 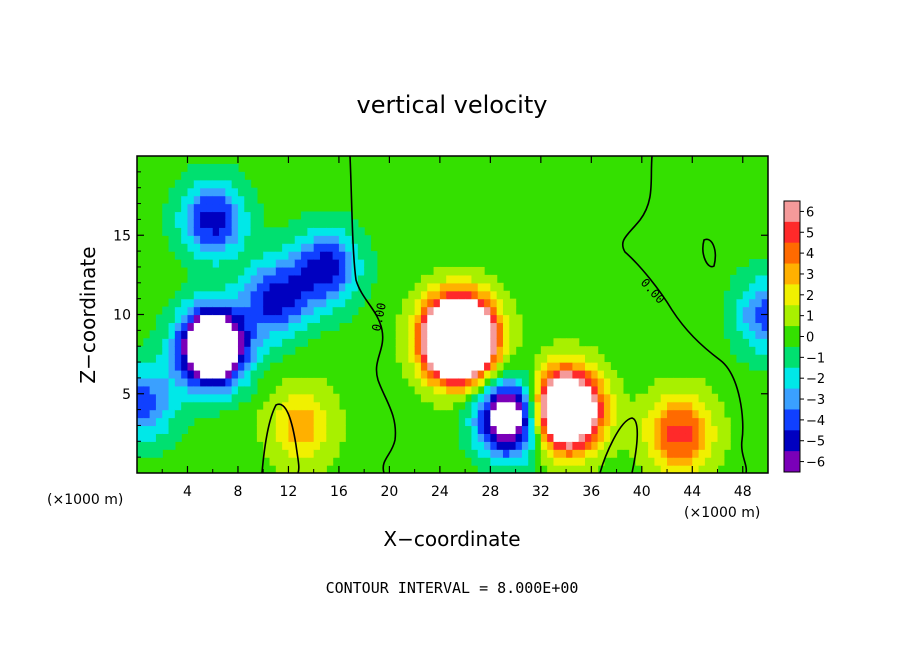 What do you see at coordinates (440, 492) in the screenshot?
I see `x-tick-label: 24` at bounding box center [440, 492].